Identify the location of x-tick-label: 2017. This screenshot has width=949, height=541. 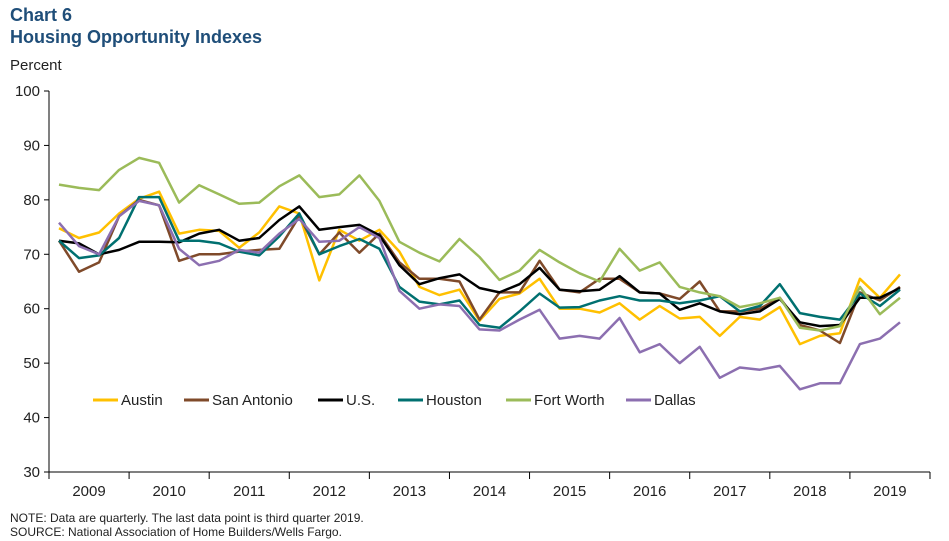
(729, 491).